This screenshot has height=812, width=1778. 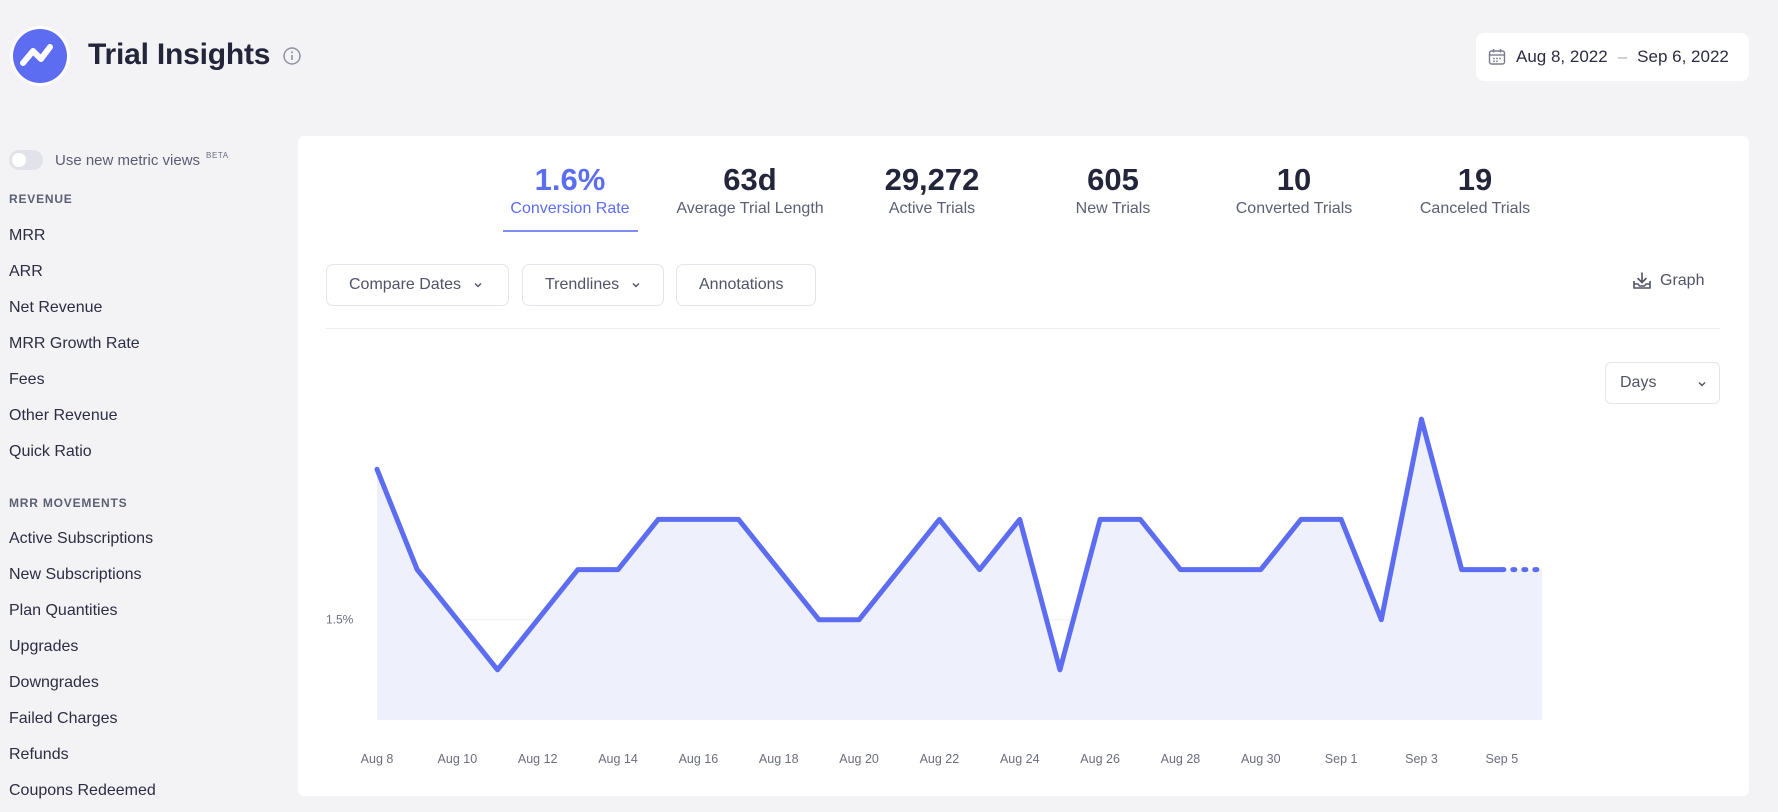 I want to click on x-tick-label: Aug 12, so click(x=538, y=759).